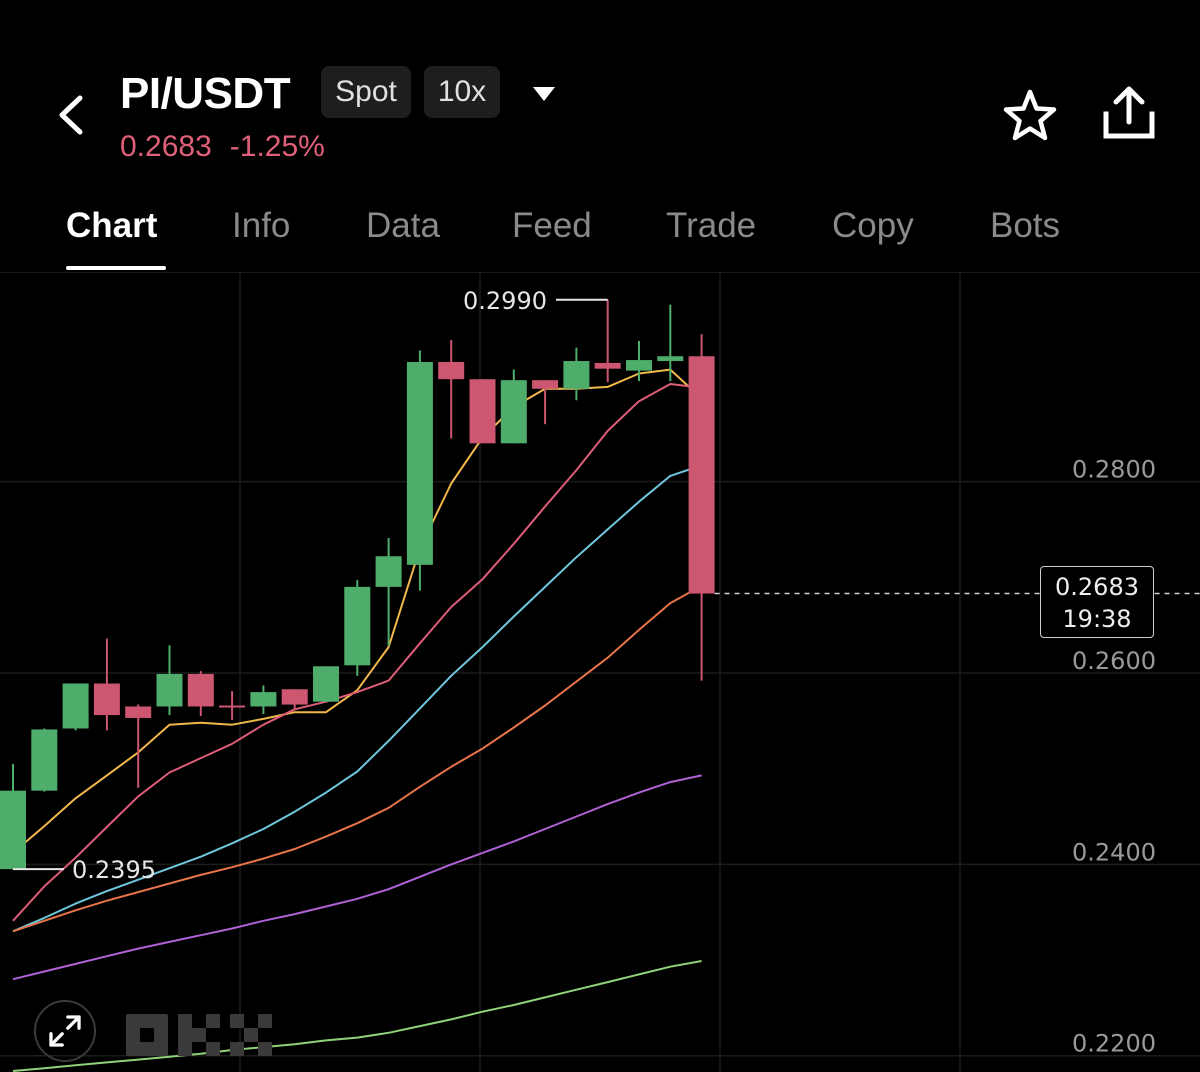 This screenshot has height=1072, width=1200. I want to click on y-tick-label: 0.2600, so click(1114, 661).